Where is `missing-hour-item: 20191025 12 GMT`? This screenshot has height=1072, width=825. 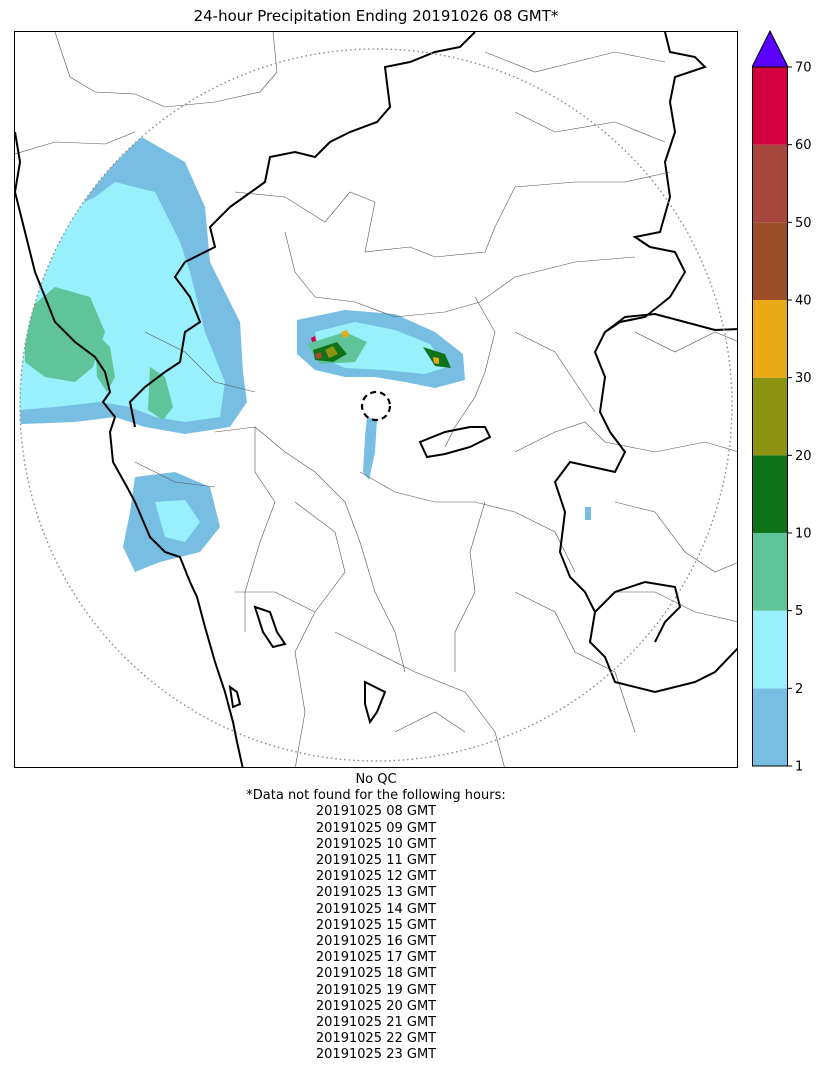
missing-hour-item: 20191025 12 GMT is located at coordinates (376, 877).